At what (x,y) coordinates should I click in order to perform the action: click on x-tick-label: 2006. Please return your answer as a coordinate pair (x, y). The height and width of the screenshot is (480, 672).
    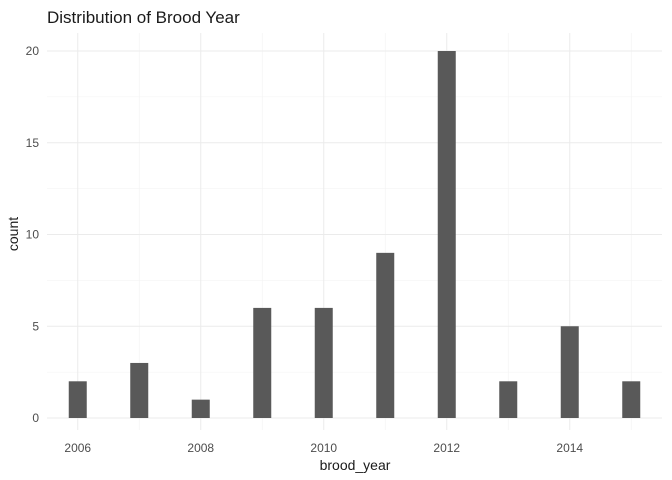
    Looking at the image, I should click on (77, 448).